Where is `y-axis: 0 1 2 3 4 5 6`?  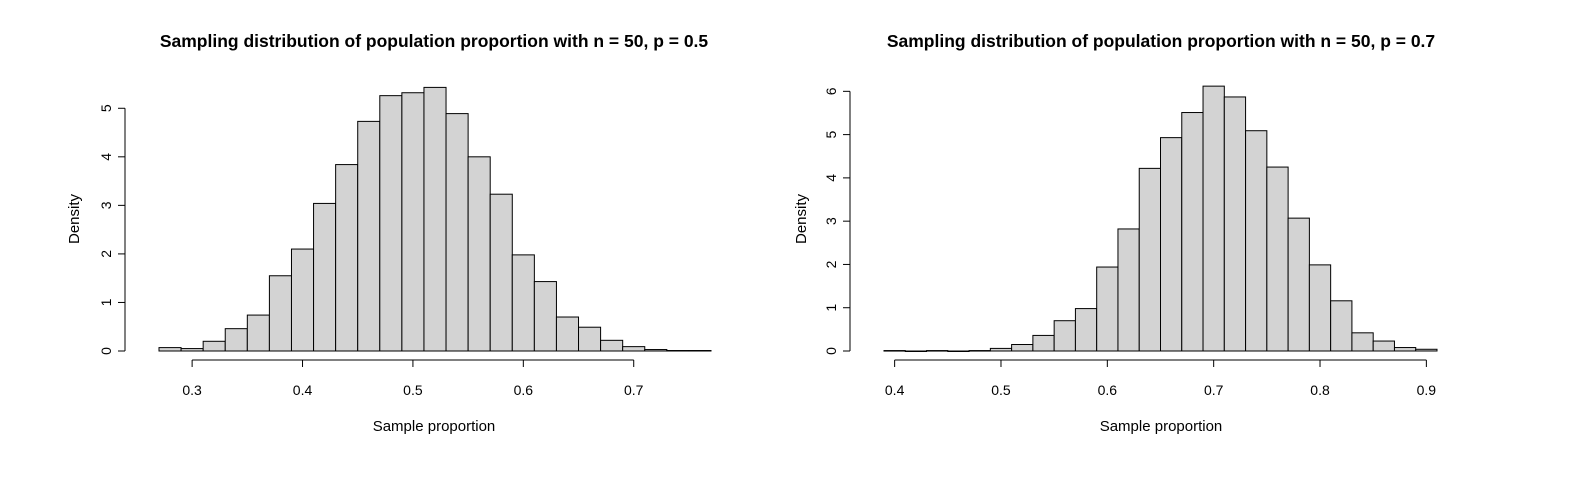
y-axis: 0 1 2 3 4 5 6 is located at coordinates (837, 221).